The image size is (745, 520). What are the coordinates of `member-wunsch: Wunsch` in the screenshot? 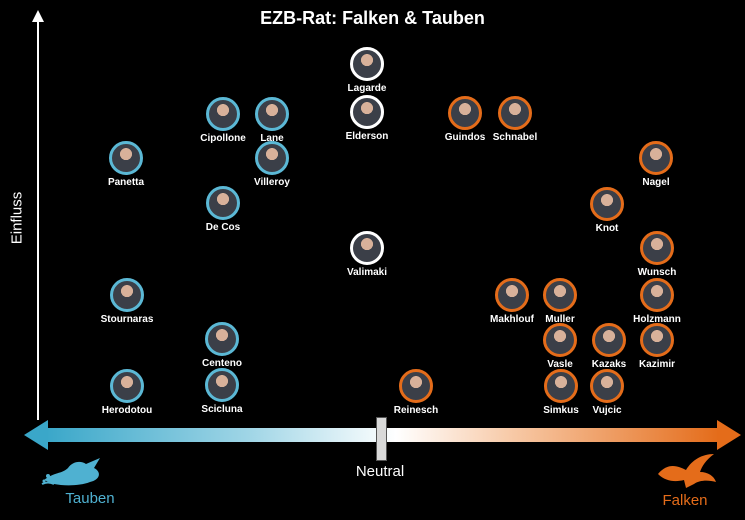 It's located at (657, 254).